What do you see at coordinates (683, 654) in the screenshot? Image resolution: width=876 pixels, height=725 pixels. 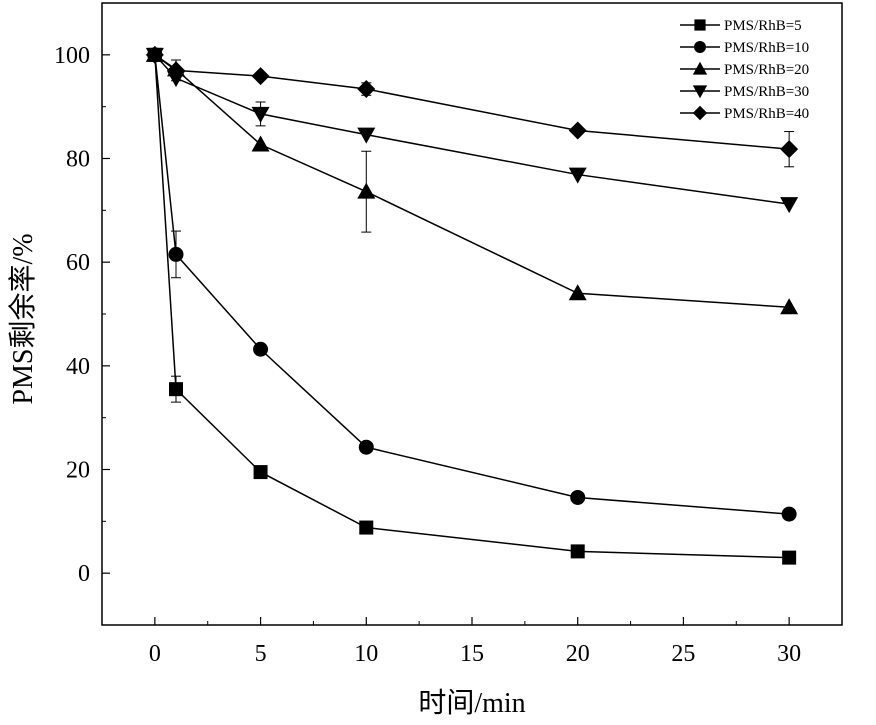 I see `x-tick-label: 25` at bounding box center [683, 654].